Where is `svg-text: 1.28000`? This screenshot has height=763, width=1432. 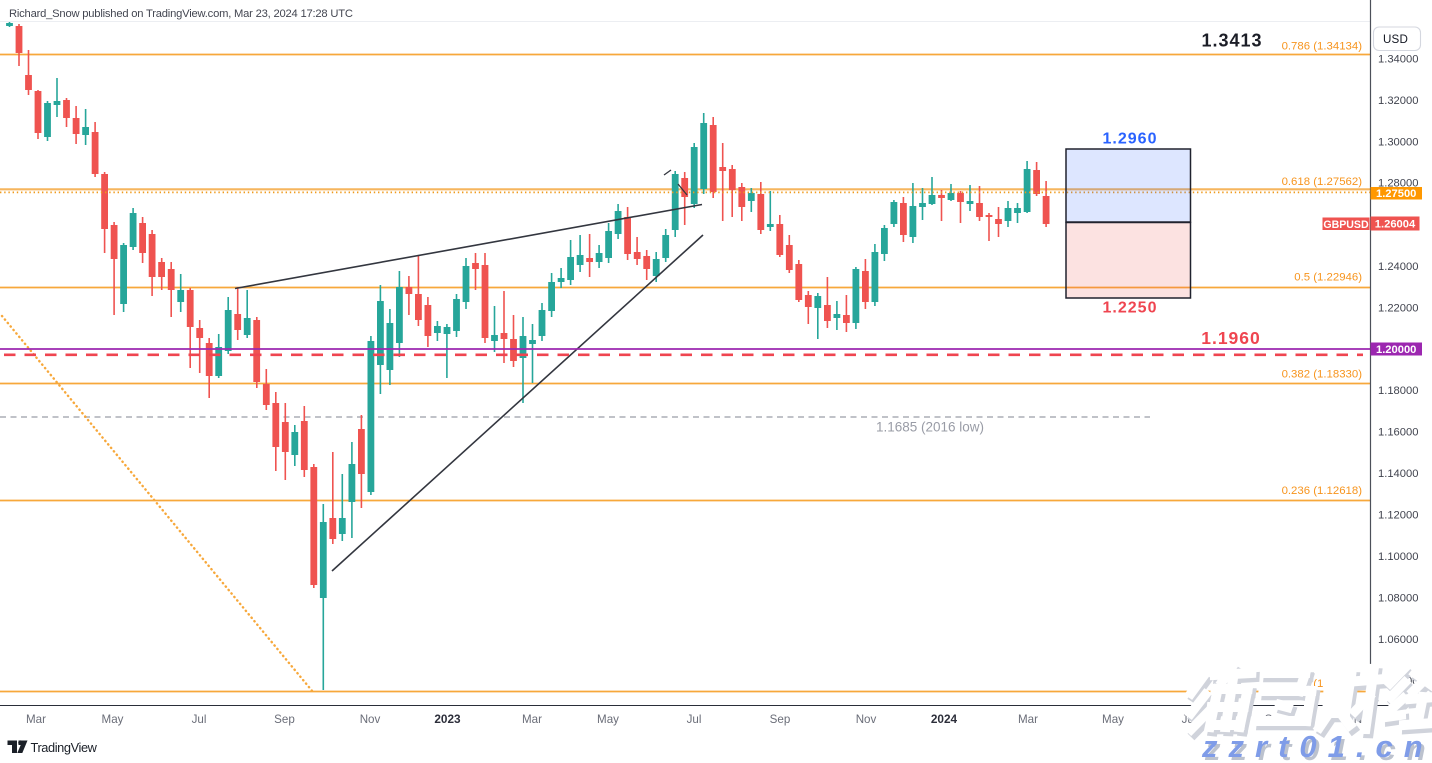 svg-text: 1.28000 is located at coordinates (1398, 184).